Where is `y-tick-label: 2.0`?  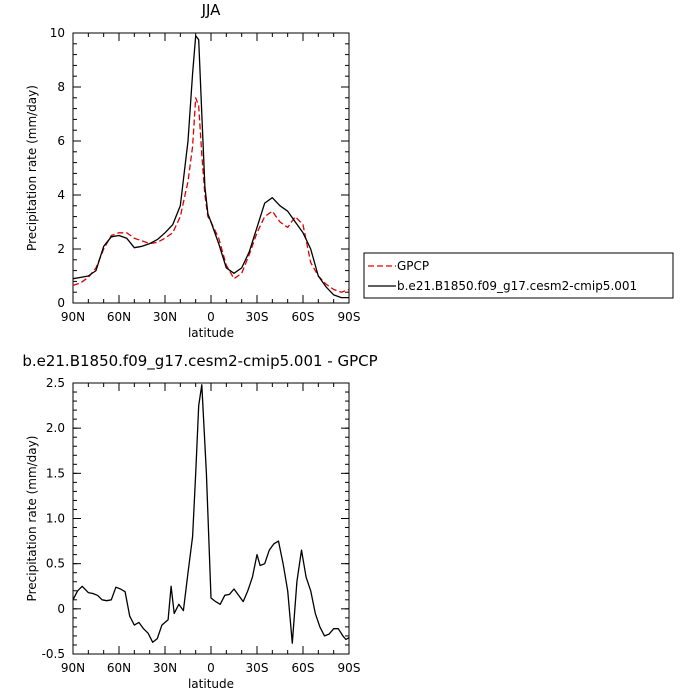 y-tick-label: 2.0 is located at coordinates (55, 428).